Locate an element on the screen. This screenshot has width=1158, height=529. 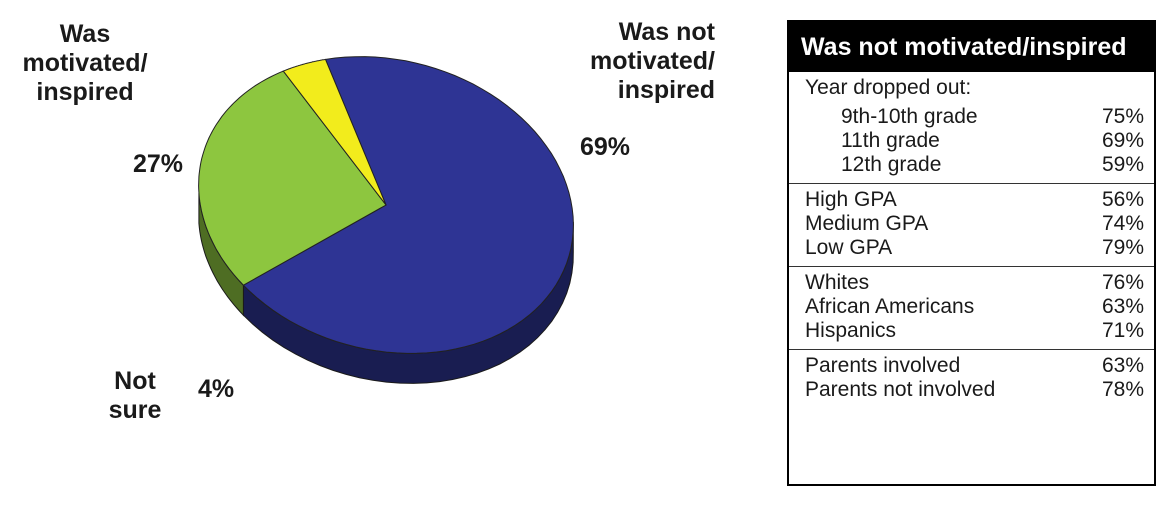
table-group: High GPA 56% Medium GPA 74% Low GPA 79% is located at coordinates (971, 225).